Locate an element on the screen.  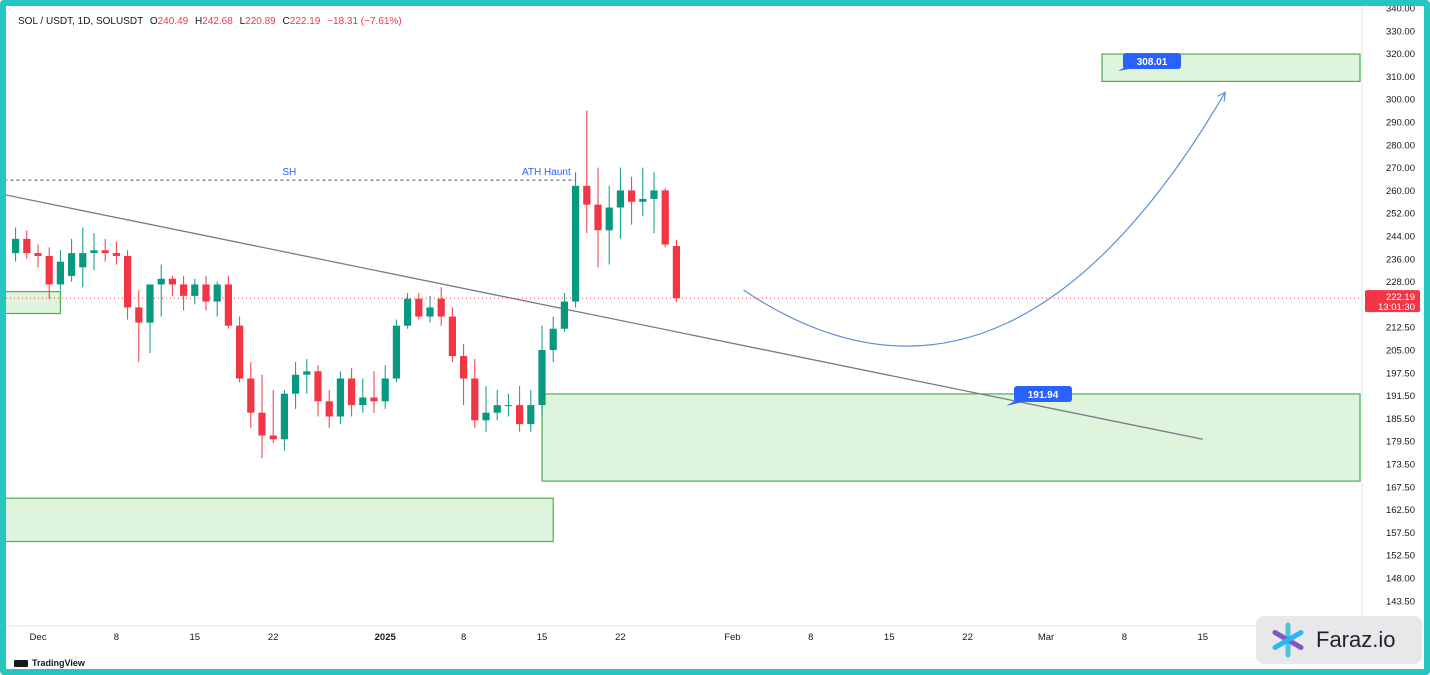
x-tick-label: Feb is located at coordinates (732, 637).